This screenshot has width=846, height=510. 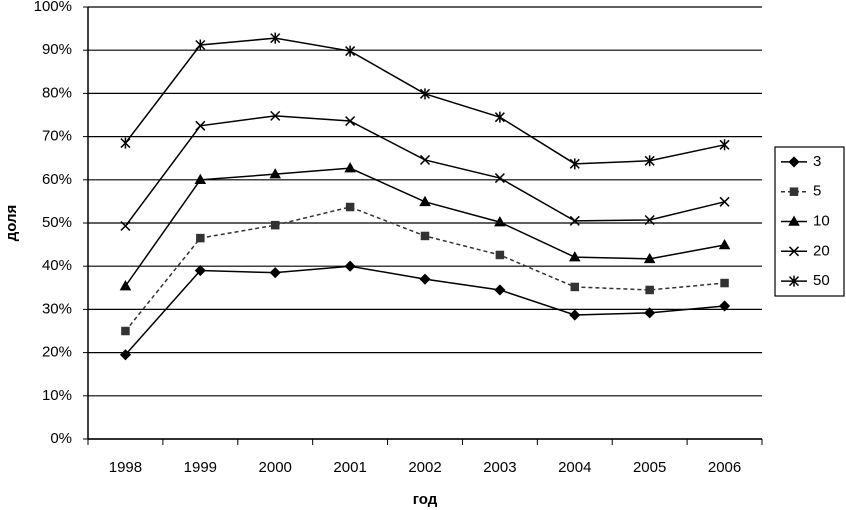 What do you see at coordinates (57, 395) in the screenshot?
I see `y-tick-label: 10%` at bounding box center [57, 395].